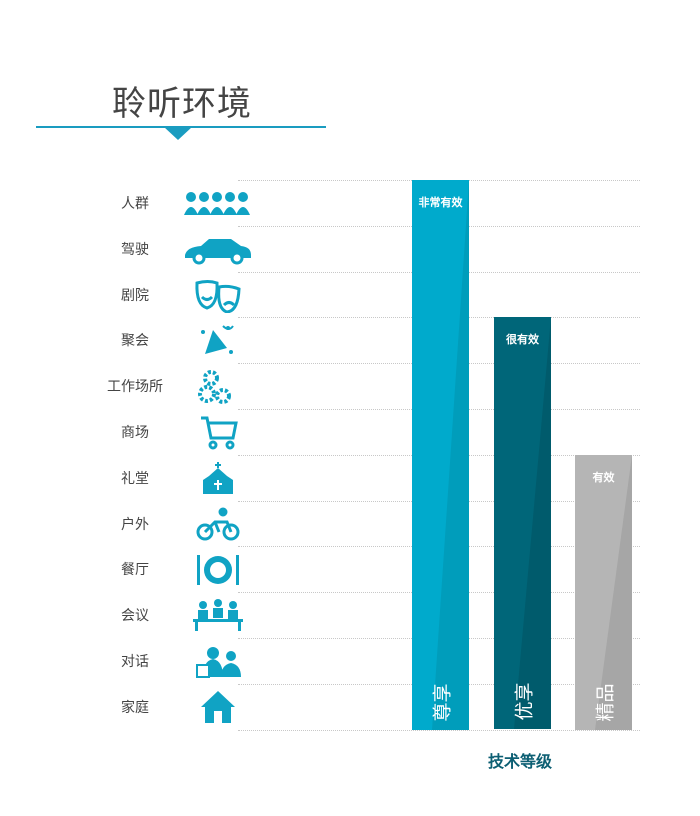 This screenshot has width=700, height=816. What do you see at coordinates (219, 433) in the screenshot?
I see `shopping-cart-icon` at bounding box center [219, 433].